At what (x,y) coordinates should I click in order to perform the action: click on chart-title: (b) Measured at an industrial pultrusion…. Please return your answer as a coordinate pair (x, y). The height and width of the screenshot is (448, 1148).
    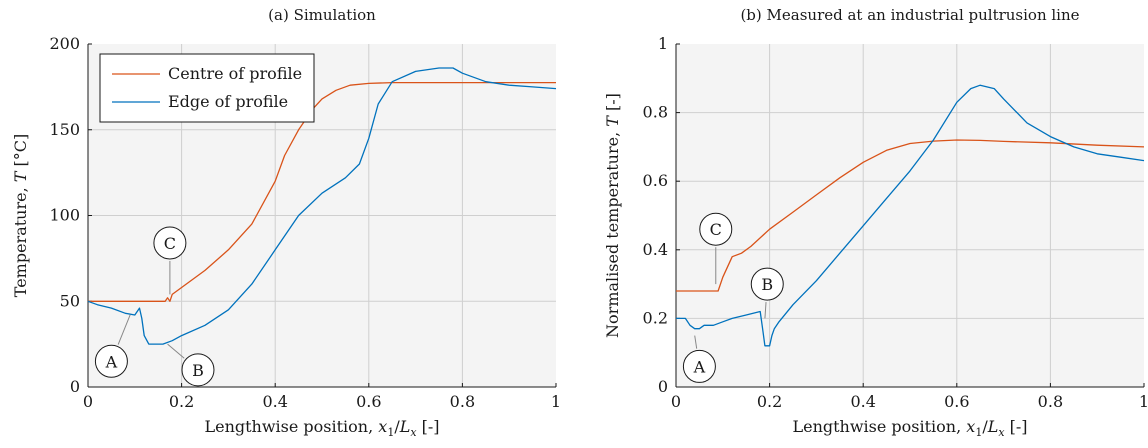
    Looking at the image, I should click on (909, 15).